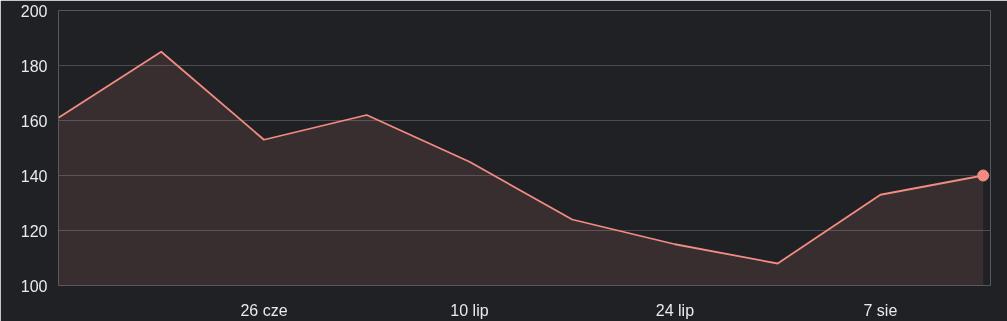 The width and height of the screenshot is (1007, 321). What do you see at coordinates (34, 286) in the screenshot?
I see `y-tick-label: 100` at bounding box center [34, 286].